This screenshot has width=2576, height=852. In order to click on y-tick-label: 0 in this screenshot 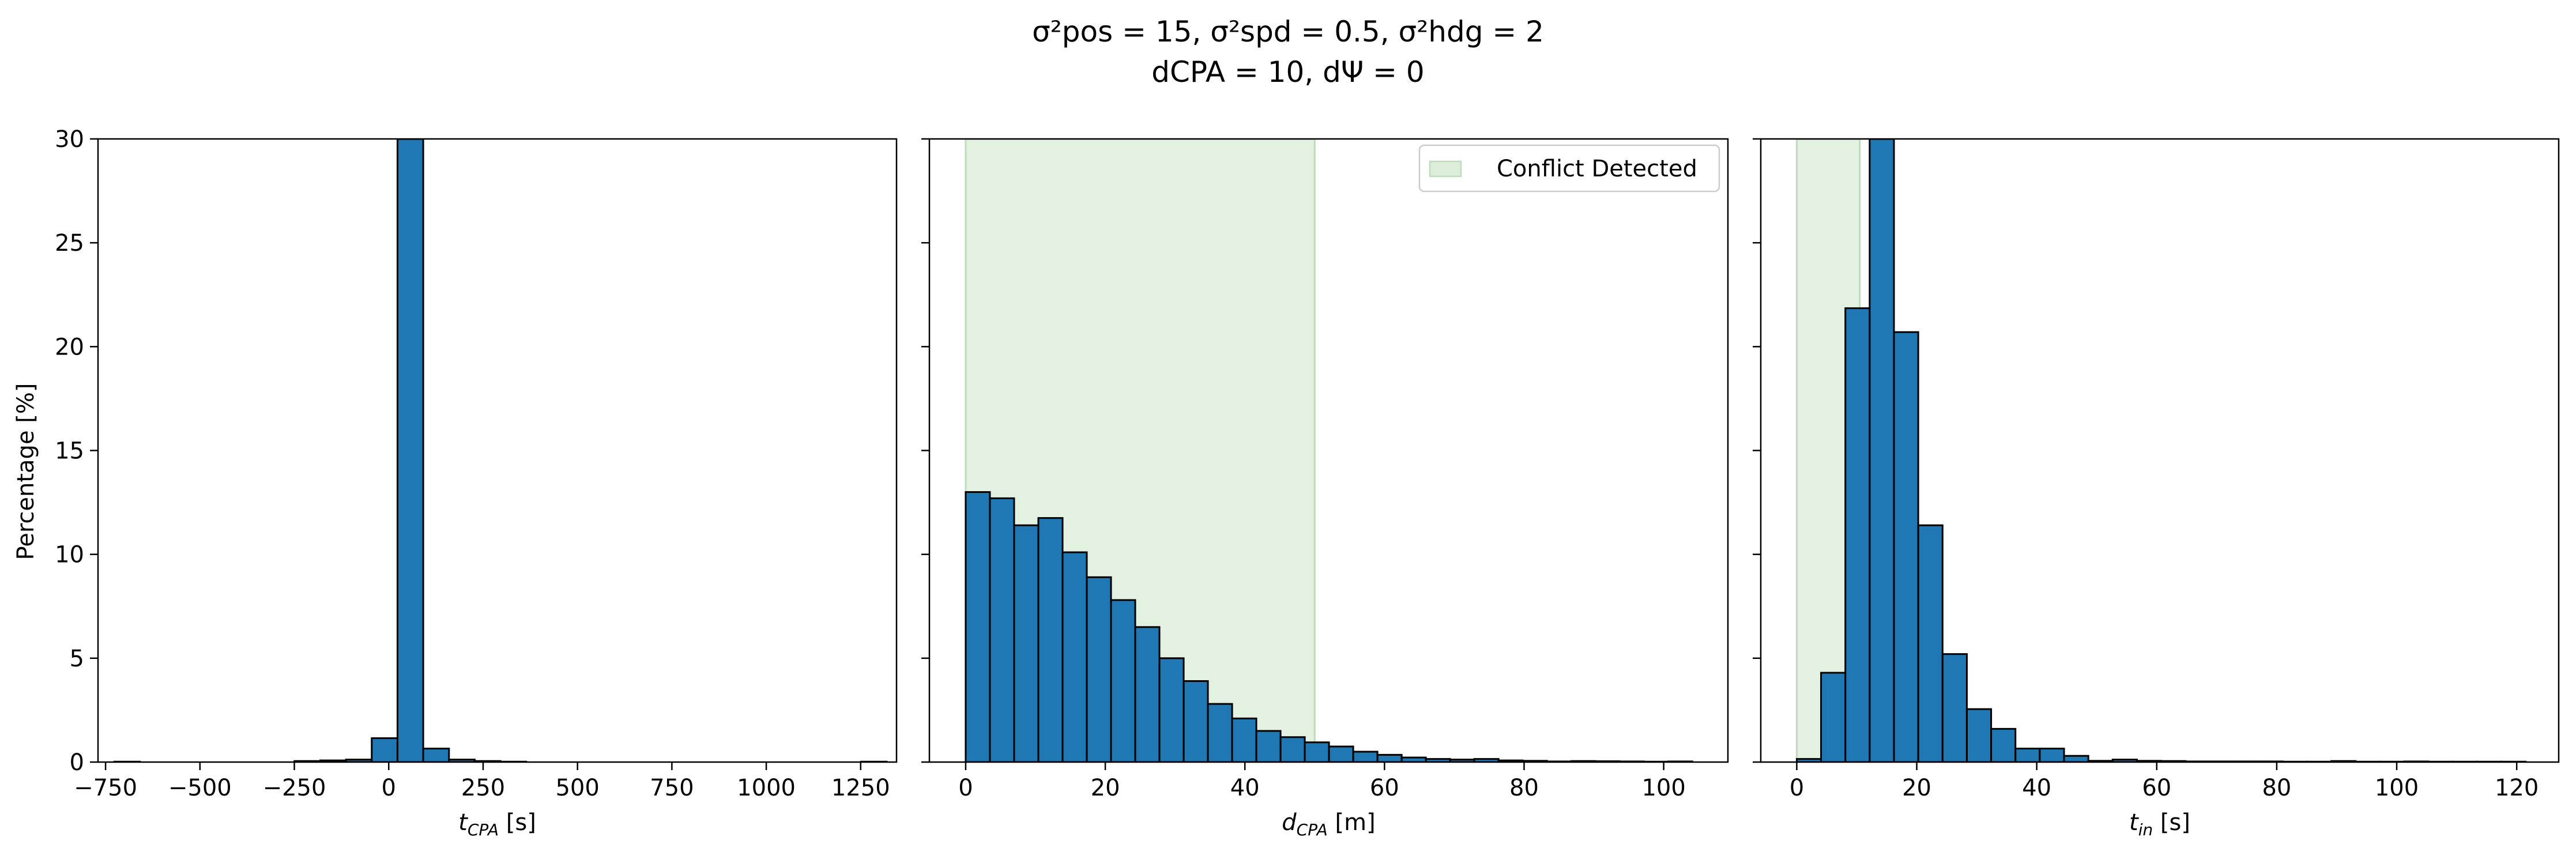, I will do `click(77, 762)`.